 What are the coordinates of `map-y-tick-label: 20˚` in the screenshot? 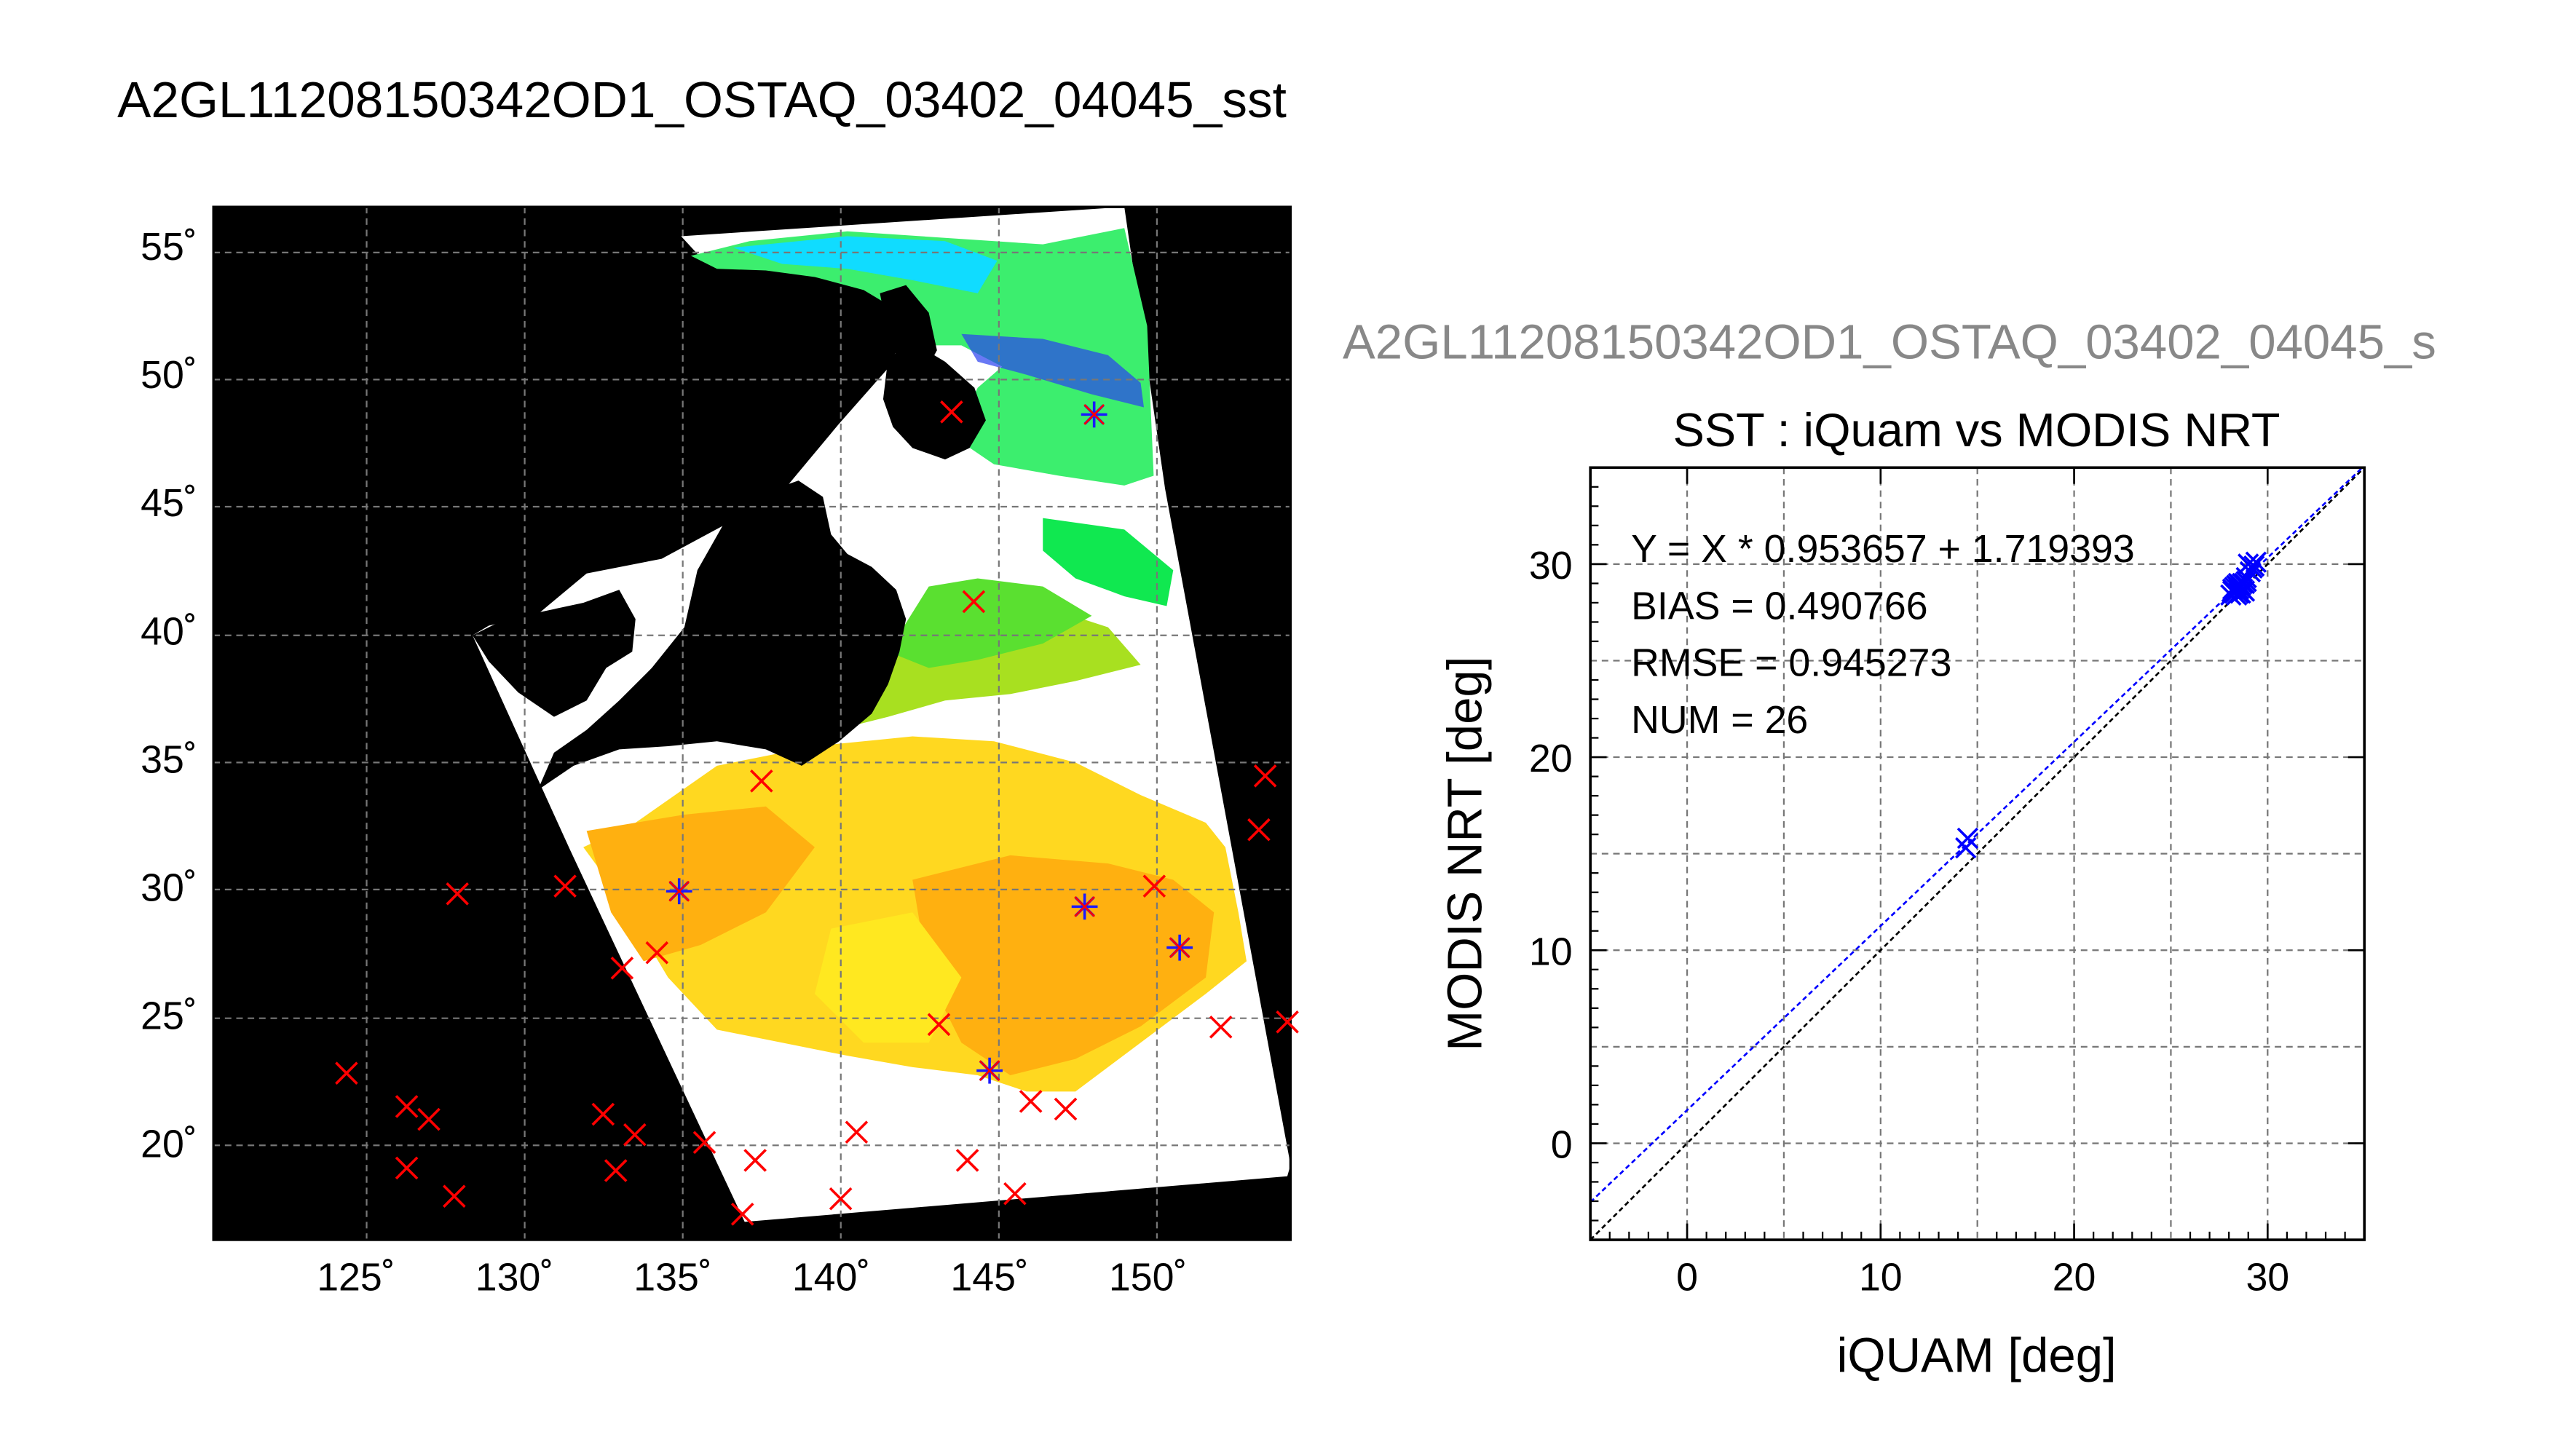 It's located at (169, 1144).